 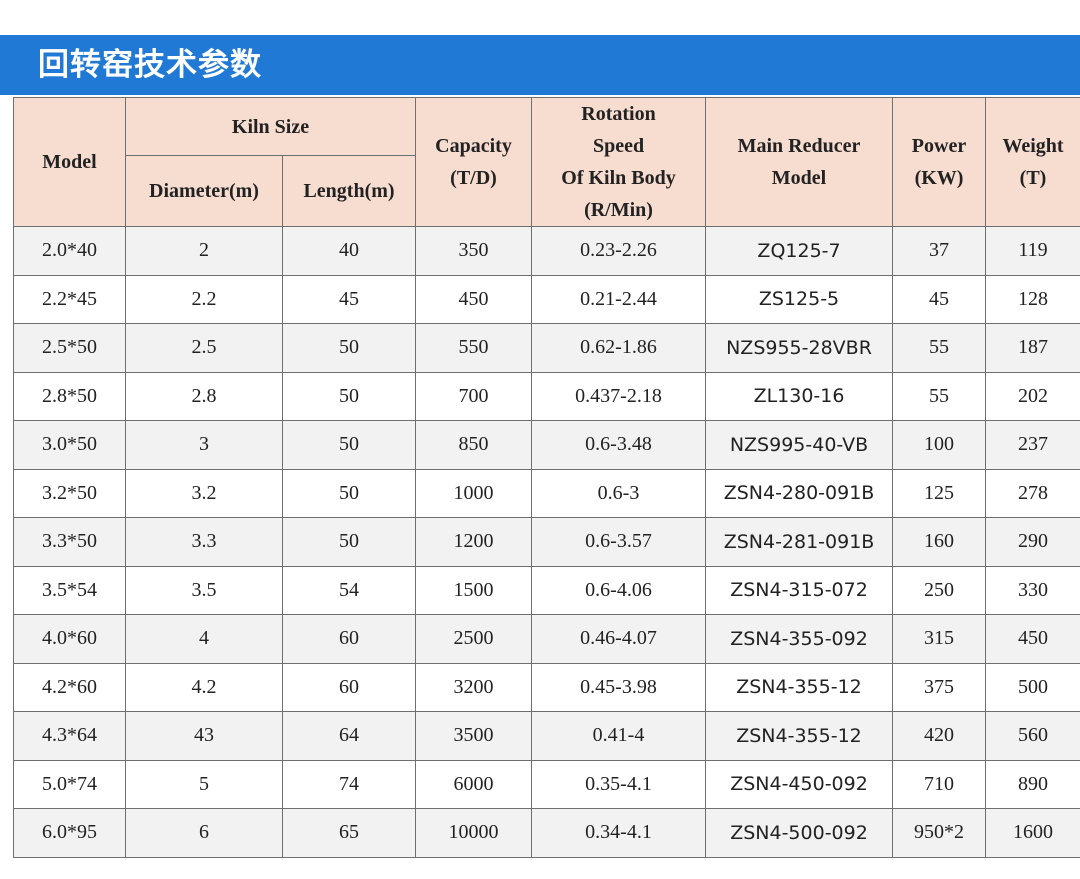 What do you see at coordinates (799, 162) in the screenshot?
I see `header-main-reducer: Main Reducer Model` at bounding box center [799, 162].